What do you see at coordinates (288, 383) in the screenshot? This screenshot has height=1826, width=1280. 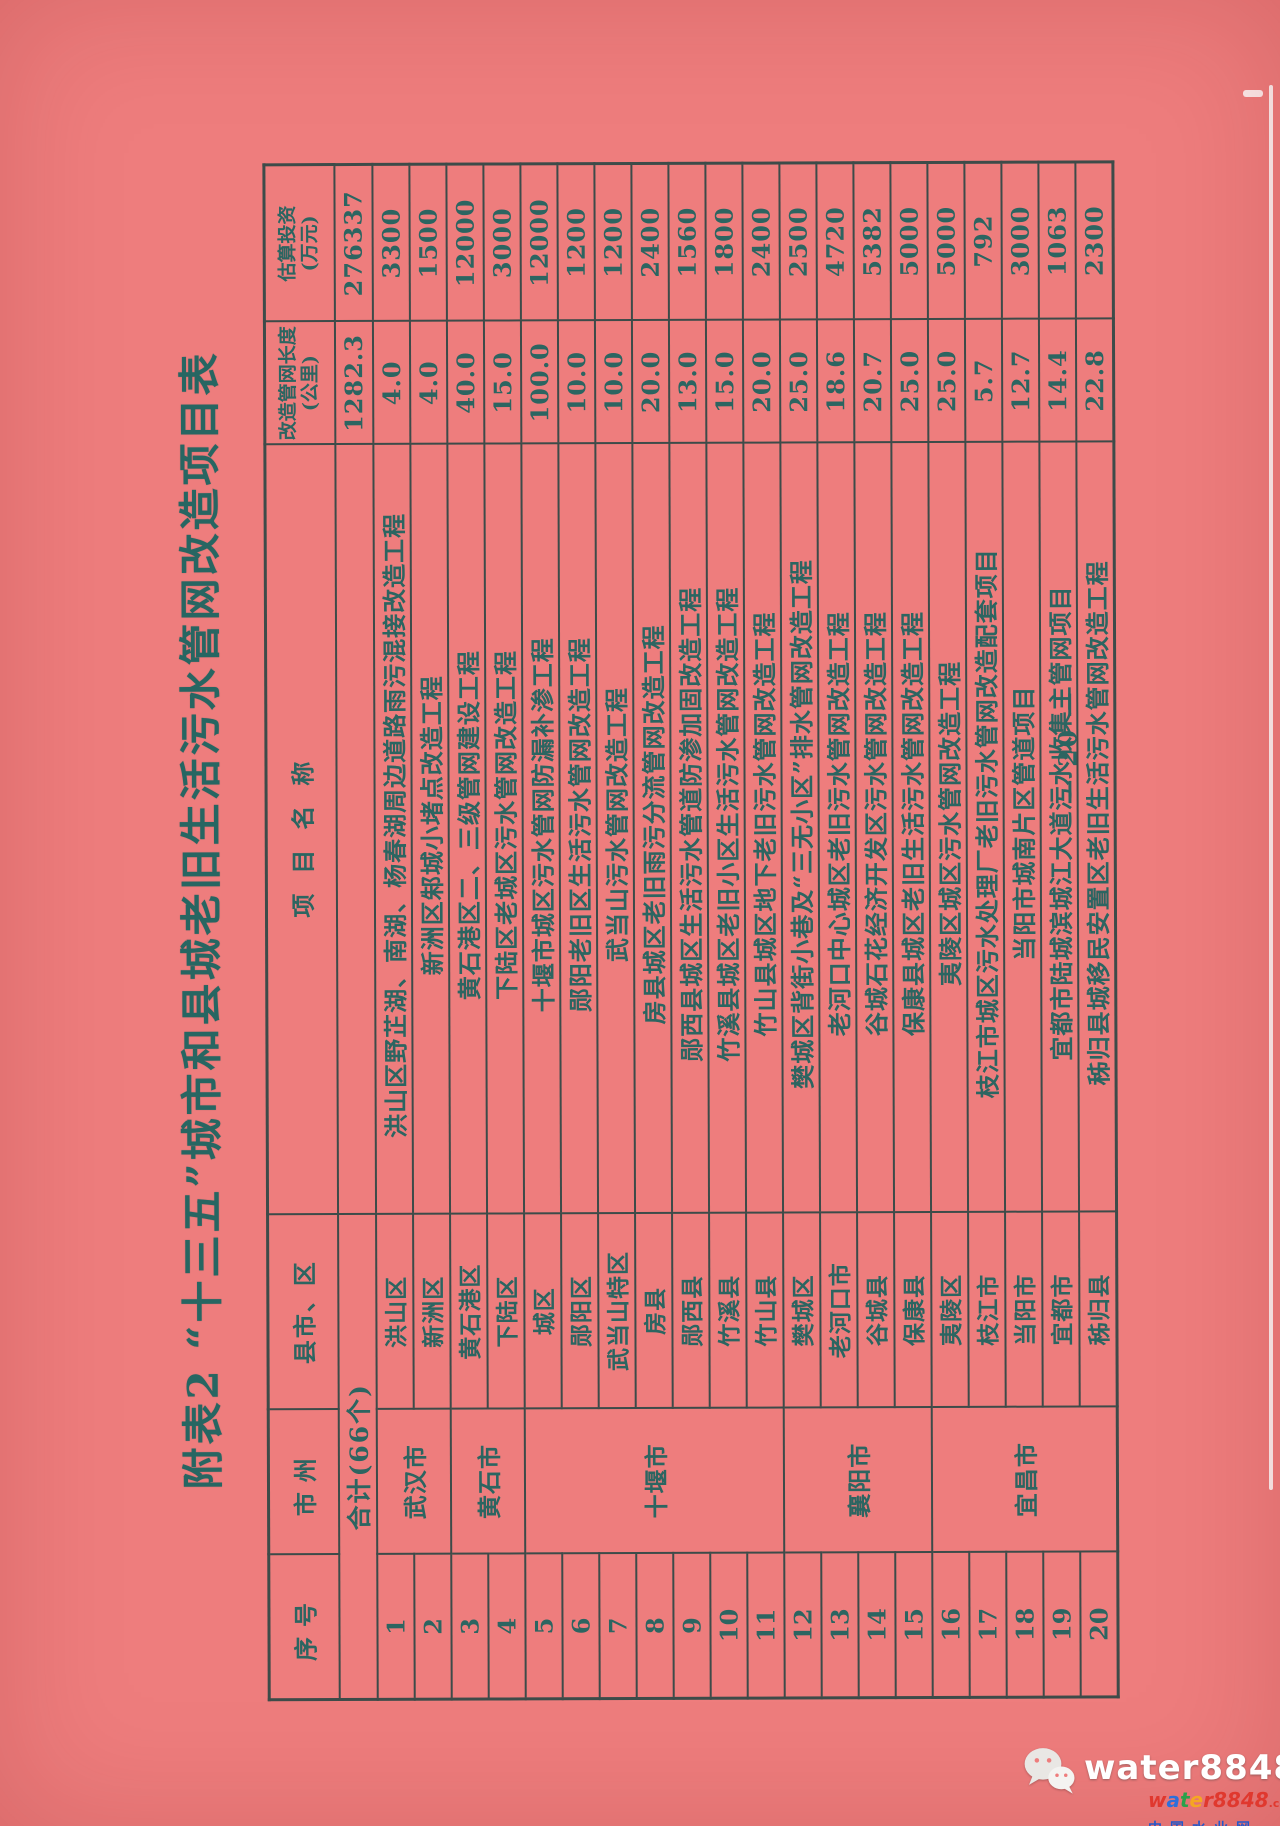 I see `header-length-line1: 改造管网长度` at bounding box center [288, 383].